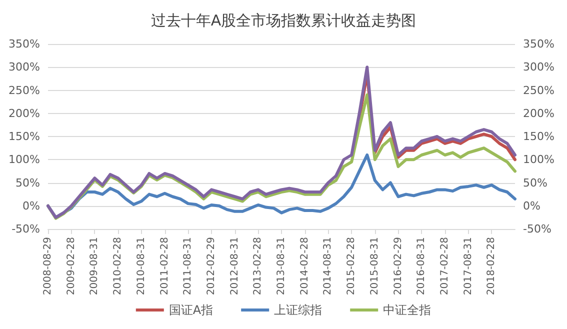 The width and height of the screenshot is (567, 329). What do you see at coordinates (535, 183) in the screenshot?
I see `y2-tick-label: 50%` at bounding box center [535, 183].